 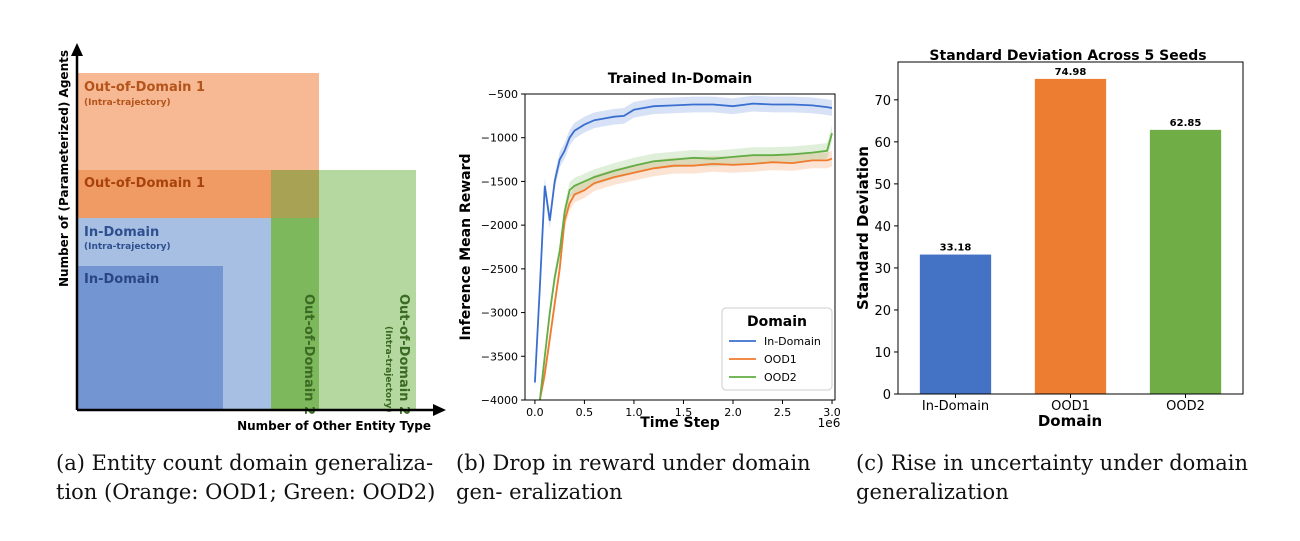 I want to click on chart-c-bars: 33.18 74.98 62.85, so click(x=1070, y=231).